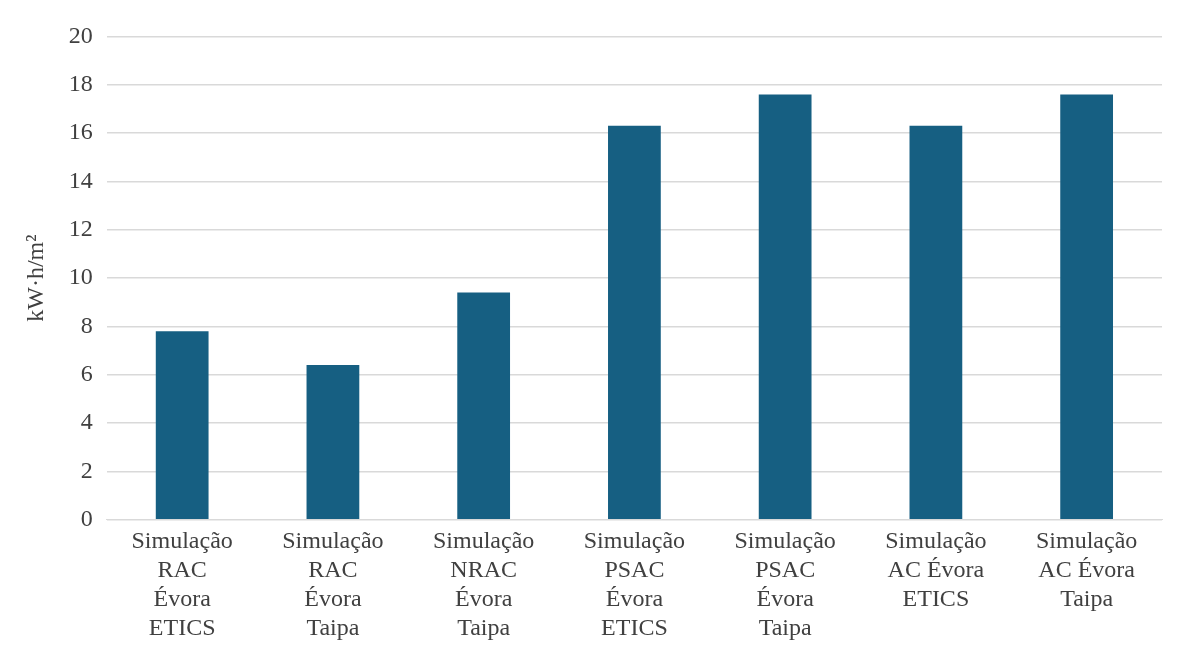 Image resolution: width=1190 pixels, height=659 pixels. I want to click on x-tick-label: Simulação PSAC Évora ETICS, so click(634, 583).